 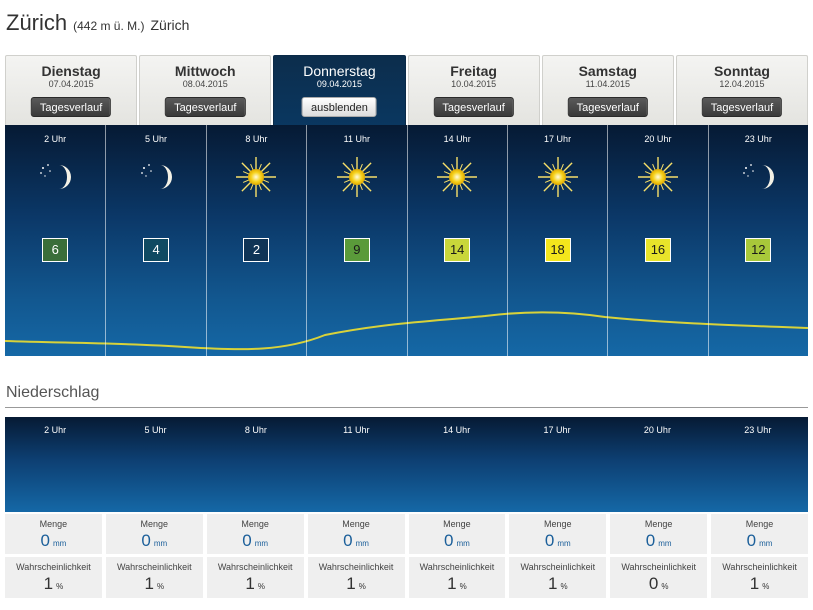 I want to click on hide-button: ausblenden, so click(x=339, y=107).